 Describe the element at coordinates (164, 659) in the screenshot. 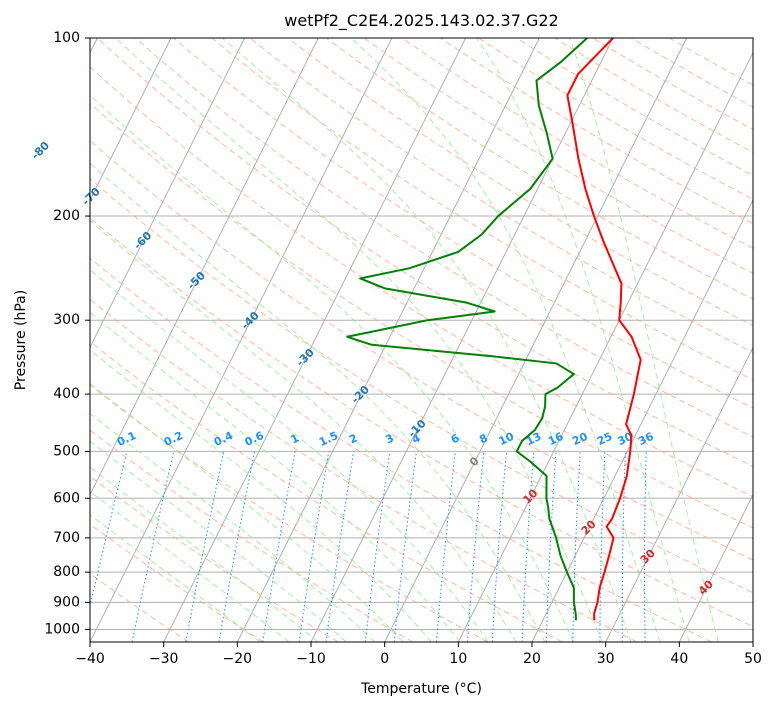

I see `x-tick-label: −30` at that location.